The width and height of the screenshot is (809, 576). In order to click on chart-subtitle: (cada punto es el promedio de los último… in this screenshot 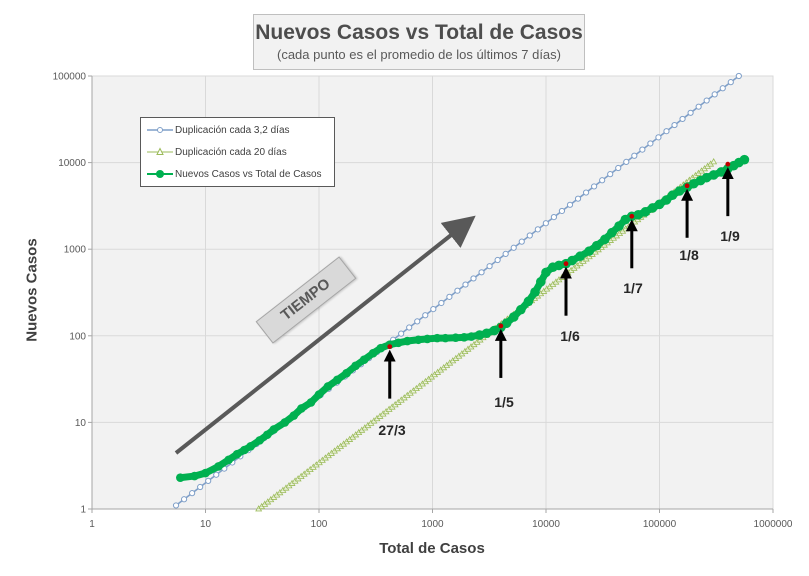, I will do `click(419, 54)`.